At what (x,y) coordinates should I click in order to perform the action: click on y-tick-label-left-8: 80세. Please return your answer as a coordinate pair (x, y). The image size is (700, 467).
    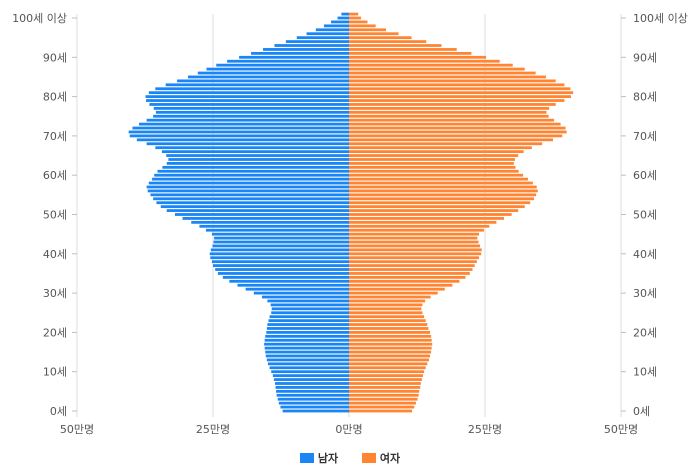
    Looking at the image, I should click on (55, 97).